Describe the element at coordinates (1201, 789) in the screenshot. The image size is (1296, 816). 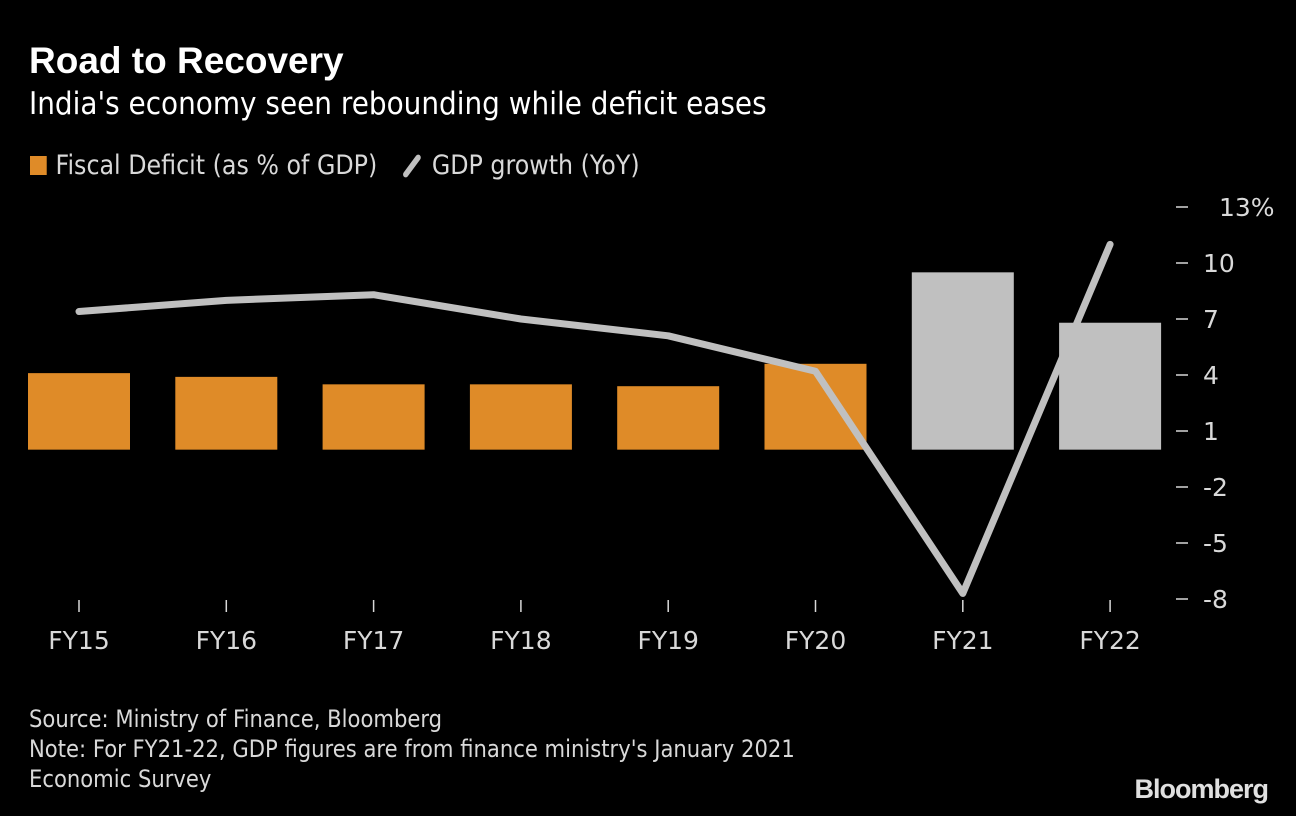
I see `bloomberg-logo: Bloomberg` at that location.